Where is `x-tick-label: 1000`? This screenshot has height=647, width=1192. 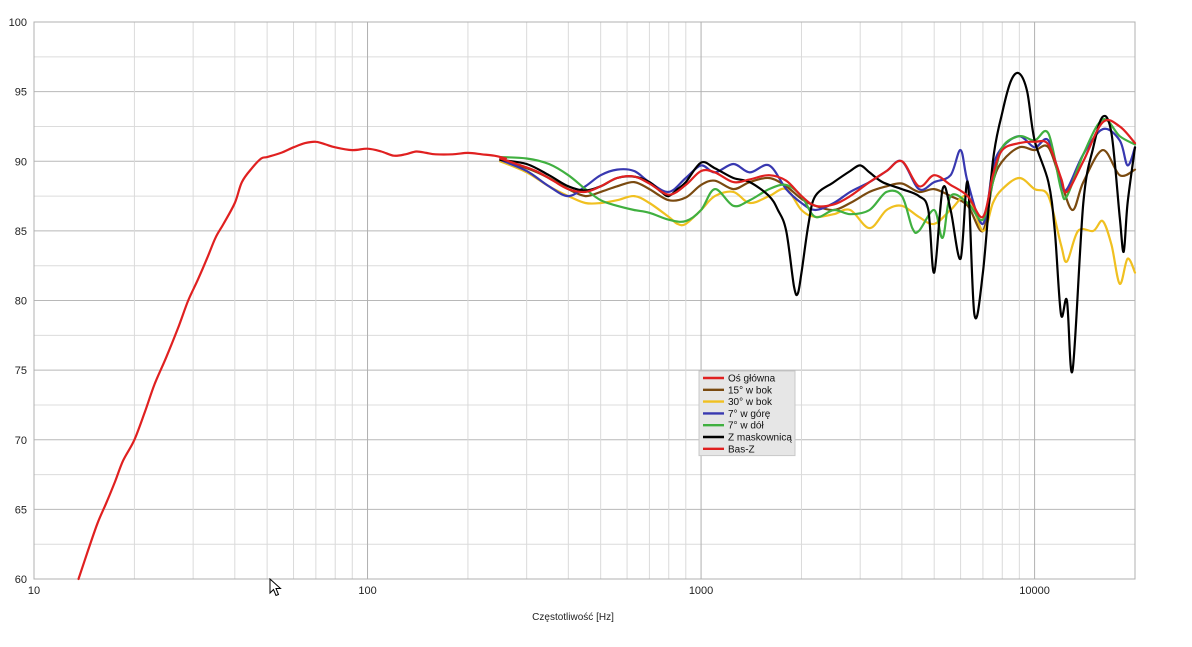
x-tick-label: 1000 is located at coordinates (701, 591).